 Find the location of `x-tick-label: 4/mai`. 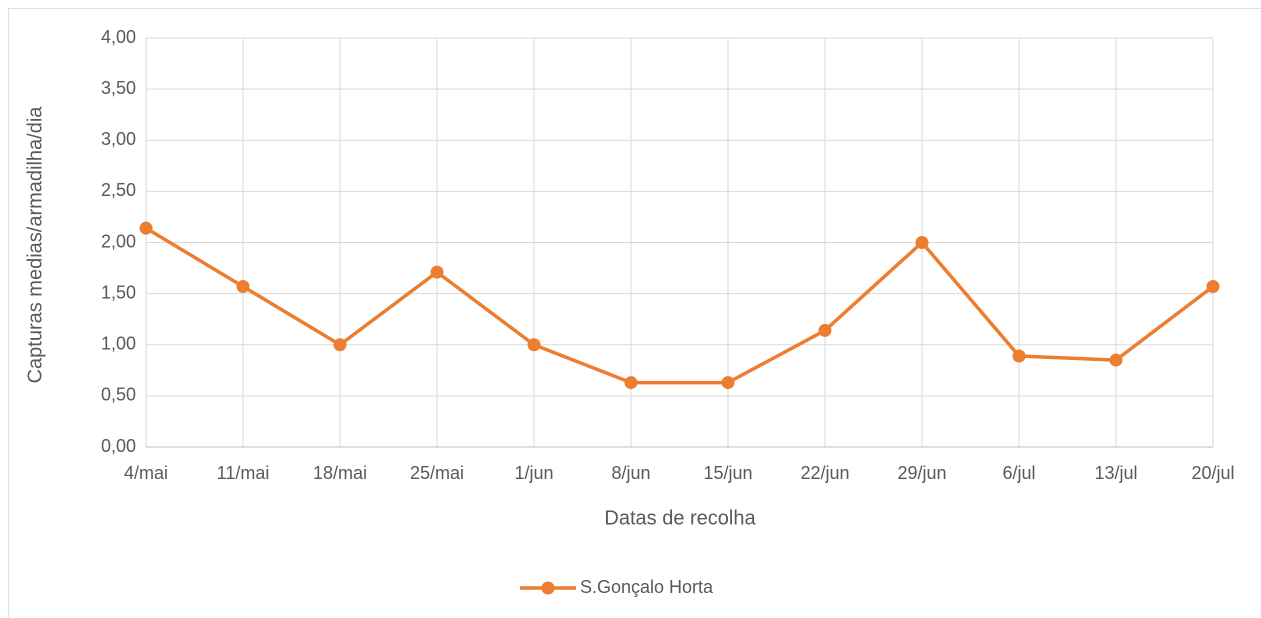

x-tick-label: 4/mai is located at coordinates (146, 473).